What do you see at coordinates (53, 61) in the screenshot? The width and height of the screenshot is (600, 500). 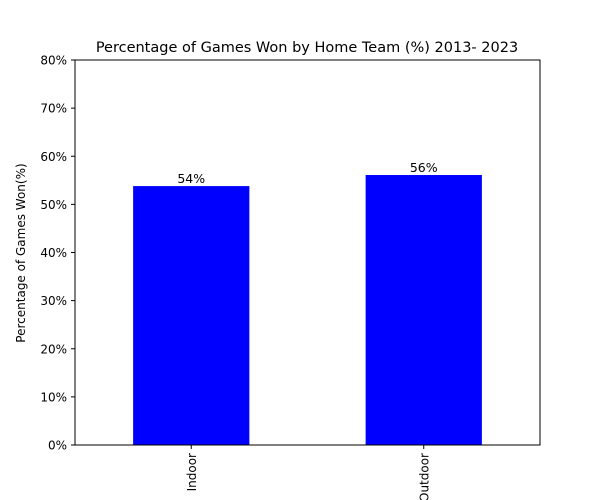 I see `y-tick-label: 80%` at bounding box center [53, 61].